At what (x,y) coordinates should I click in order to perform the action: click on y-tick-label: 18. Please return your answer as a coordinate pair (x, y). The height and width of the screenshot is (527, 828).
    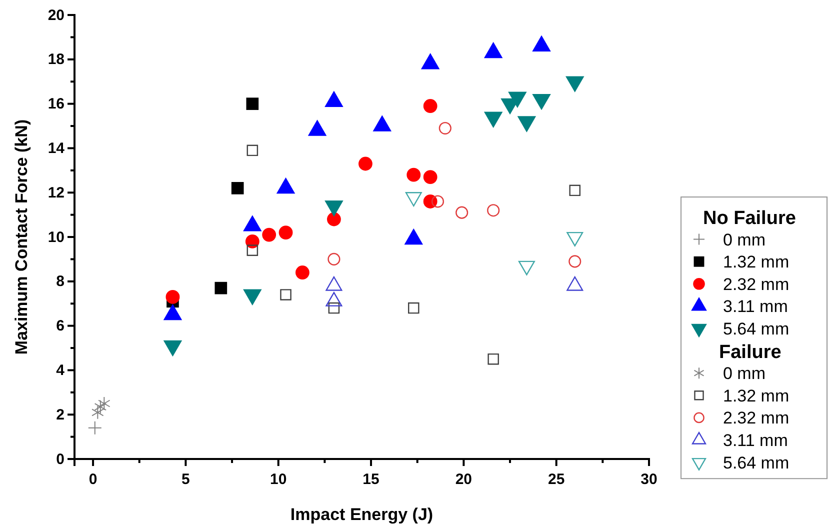
    Looking at the image, I should click on (56, 59).